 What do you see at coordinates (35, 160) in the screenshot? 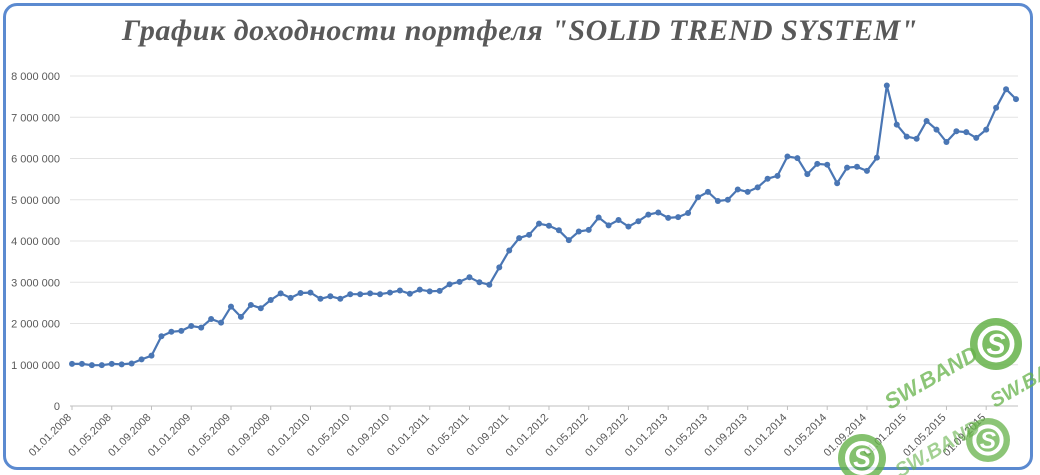
I see `y-tick-label: 6 000 000` at bounding box center [35, 160].